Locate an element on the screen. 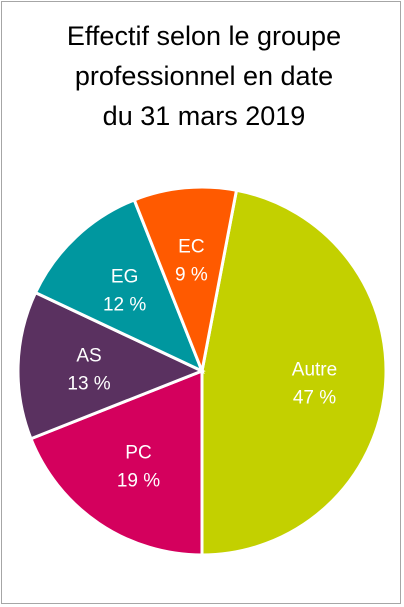  slice-label-autre: Autre is located at coordinates (314, 370).